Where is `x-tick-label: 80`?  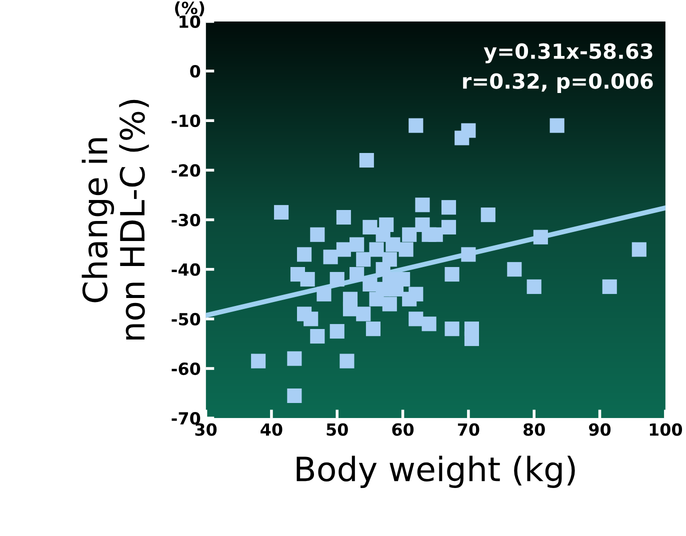 x-tick-label: 80 is located at coordinates (534, 429).